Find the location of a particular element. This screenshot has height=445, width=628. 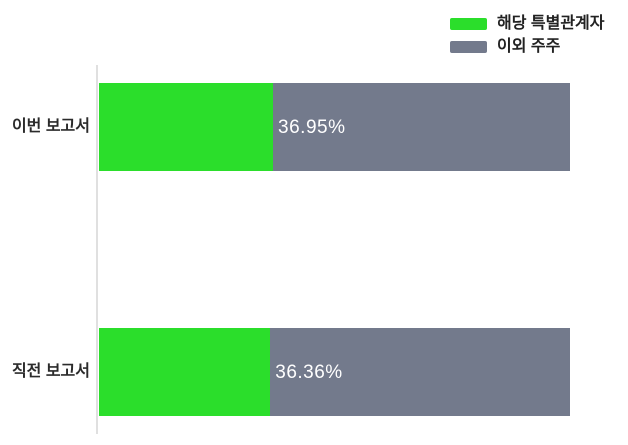

bar-segment-special-related-previous is located at coordinates (185, 372).